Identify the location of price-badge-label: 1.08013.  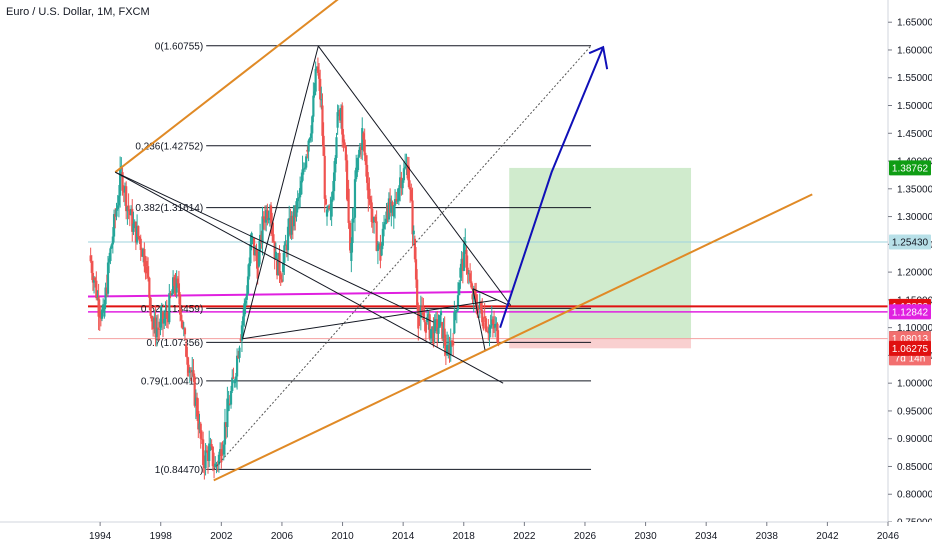
(910, 339).